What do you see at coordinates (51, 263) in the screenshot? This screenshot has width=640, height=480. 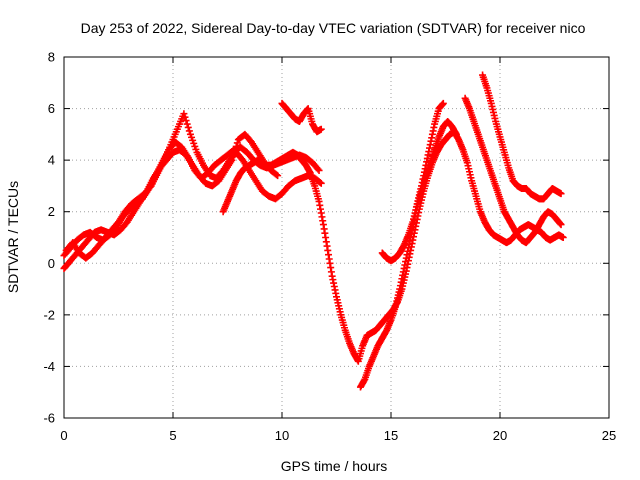 I see `y-tick-label: 0` at bounding box center [51, 263].